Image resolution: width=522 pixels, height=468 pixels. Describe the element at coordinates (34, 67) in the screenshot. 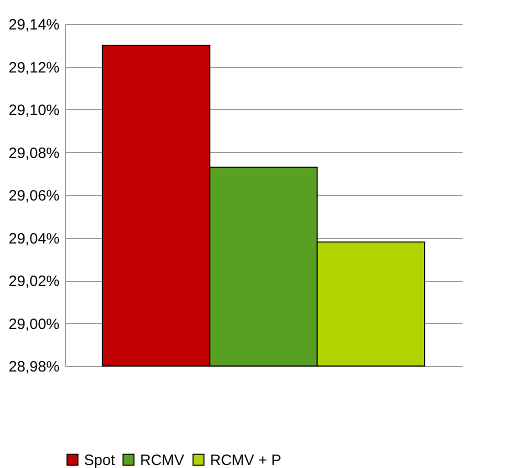

I see `y-tick-label: 29,12%` at that location.